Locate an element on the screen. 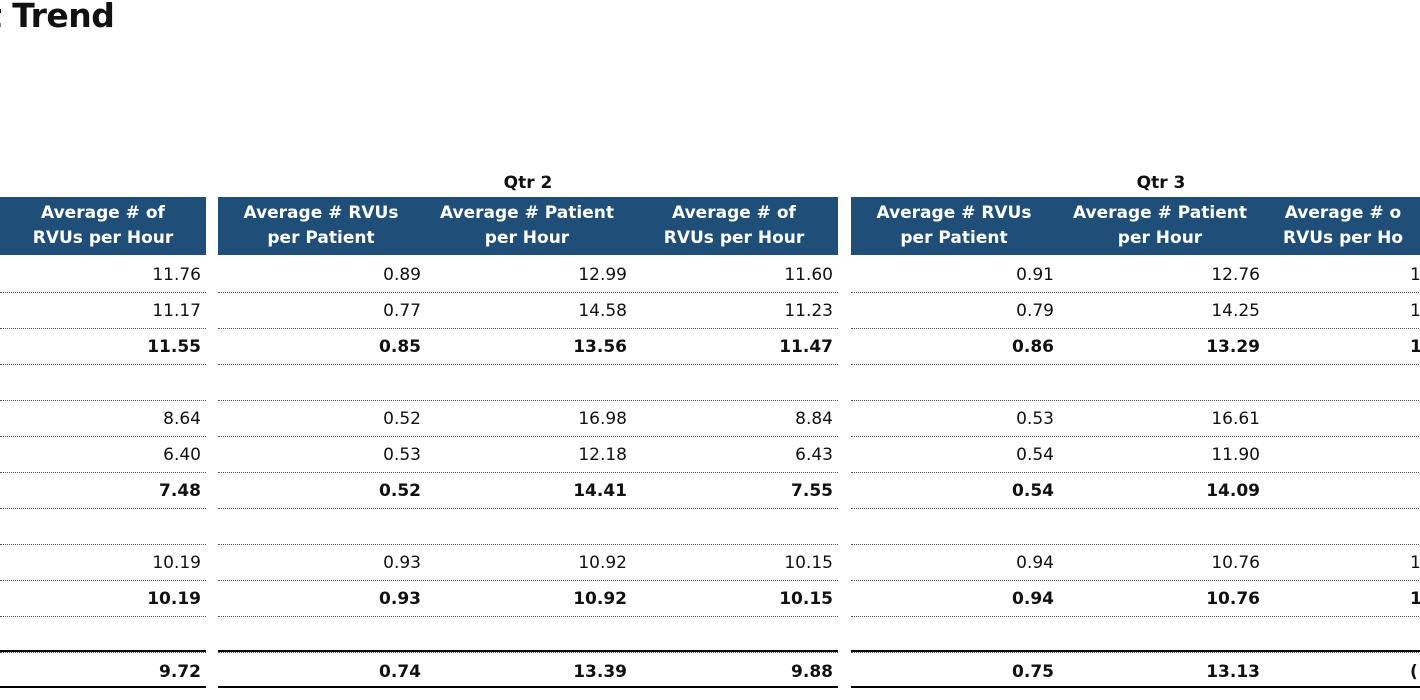 The image size is (1420, 700). qtr3-header-rvus-per-patient: Average # RVUs per Patient is located at coordinates (954, 225).